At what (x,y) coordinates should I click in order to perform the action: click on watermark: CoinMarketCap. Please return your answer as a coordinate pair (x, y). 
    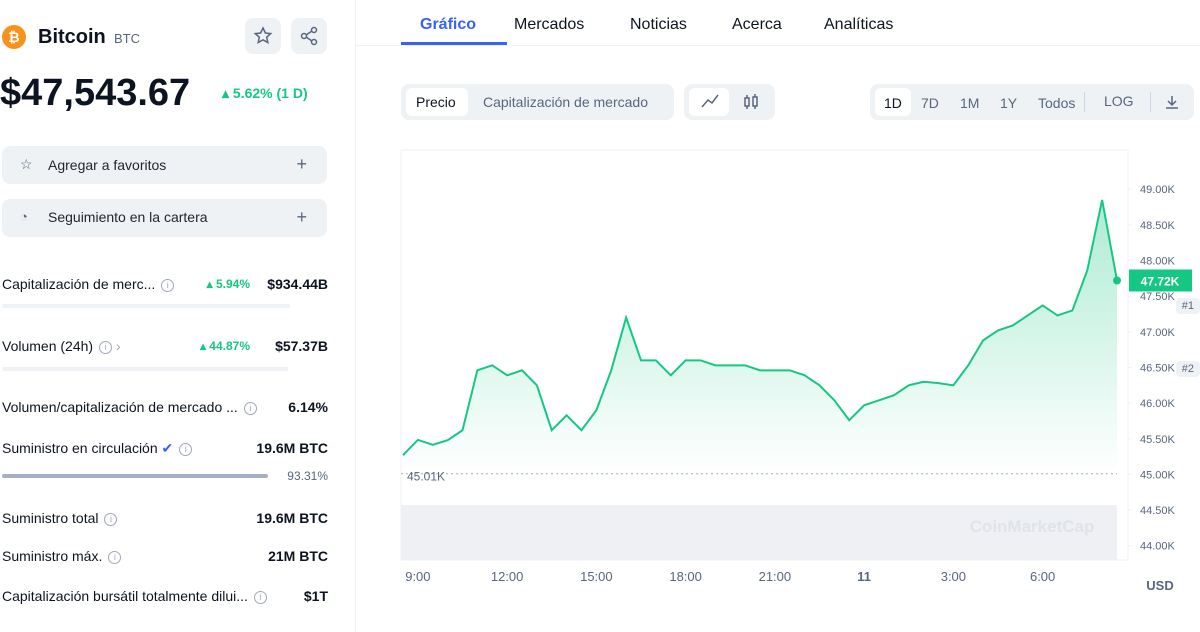
    Looking at the image, I should click on (1032, 526).